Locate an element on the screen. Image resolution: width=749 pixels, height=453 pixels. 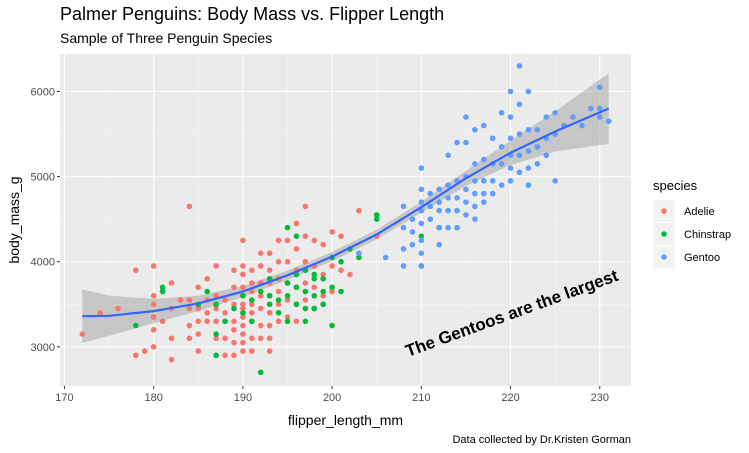
y-tick-label: 6000 is located at coordinates (43, 92).